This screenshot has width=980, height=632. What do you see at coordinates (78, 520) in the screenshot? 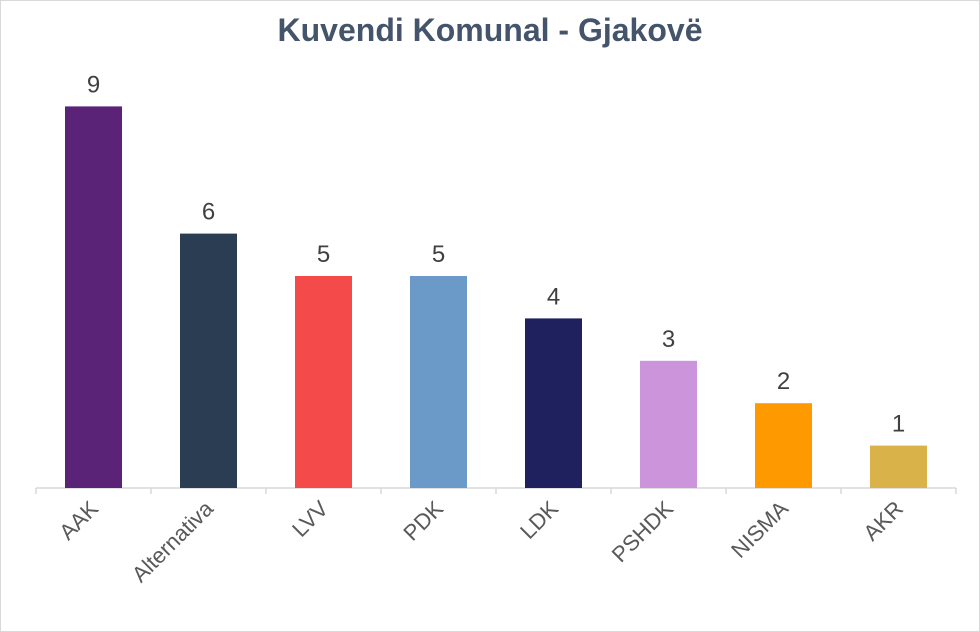
I see `x-tick-label-aak: AAK` at bounding box center [78, 520].